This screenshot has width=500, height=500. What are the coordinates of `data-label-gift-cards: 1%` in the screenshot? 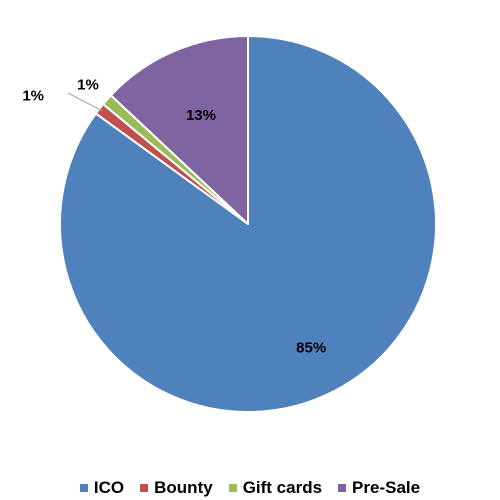 It's located at (88, 85).